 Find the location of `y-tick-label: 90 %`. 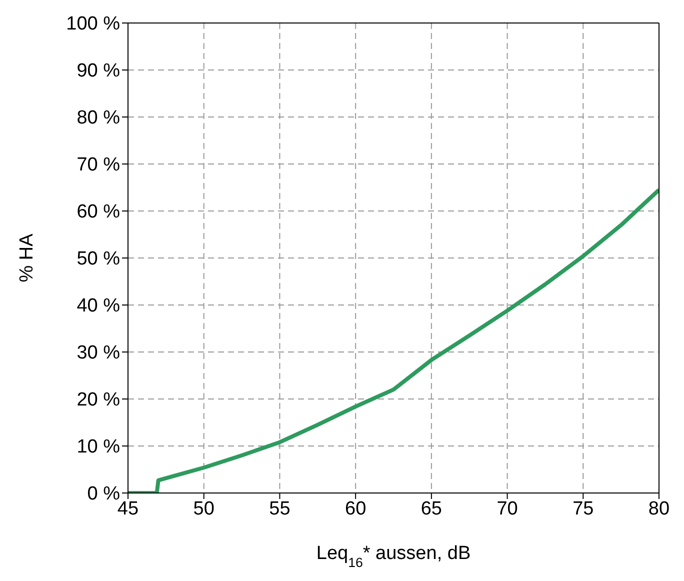

y-tick-label: 90 % is located at coordinates (98, 71).